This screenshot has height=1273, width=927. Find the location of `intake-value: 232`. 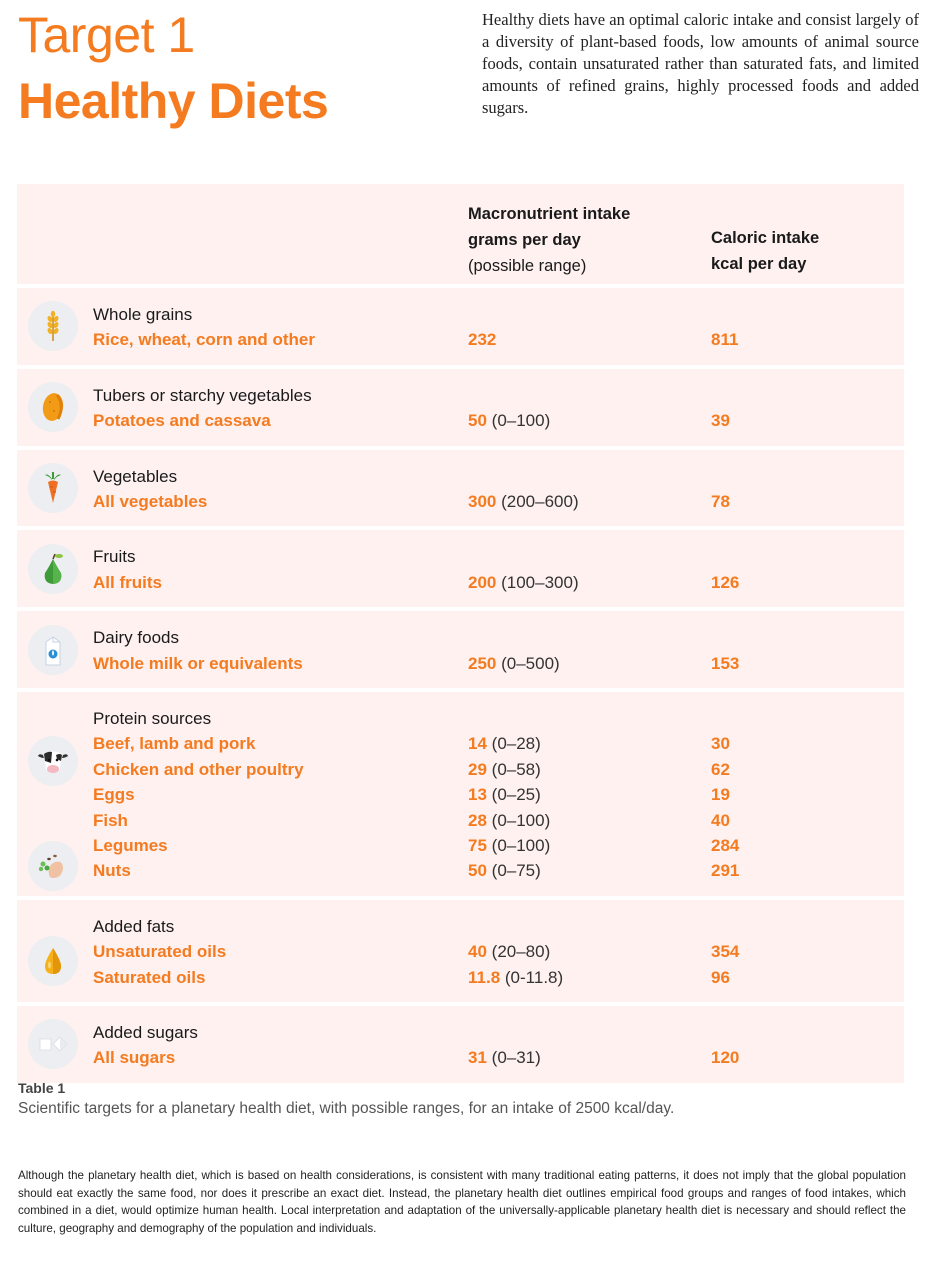

intake-value: 232 is located at coordinates (482, 340).